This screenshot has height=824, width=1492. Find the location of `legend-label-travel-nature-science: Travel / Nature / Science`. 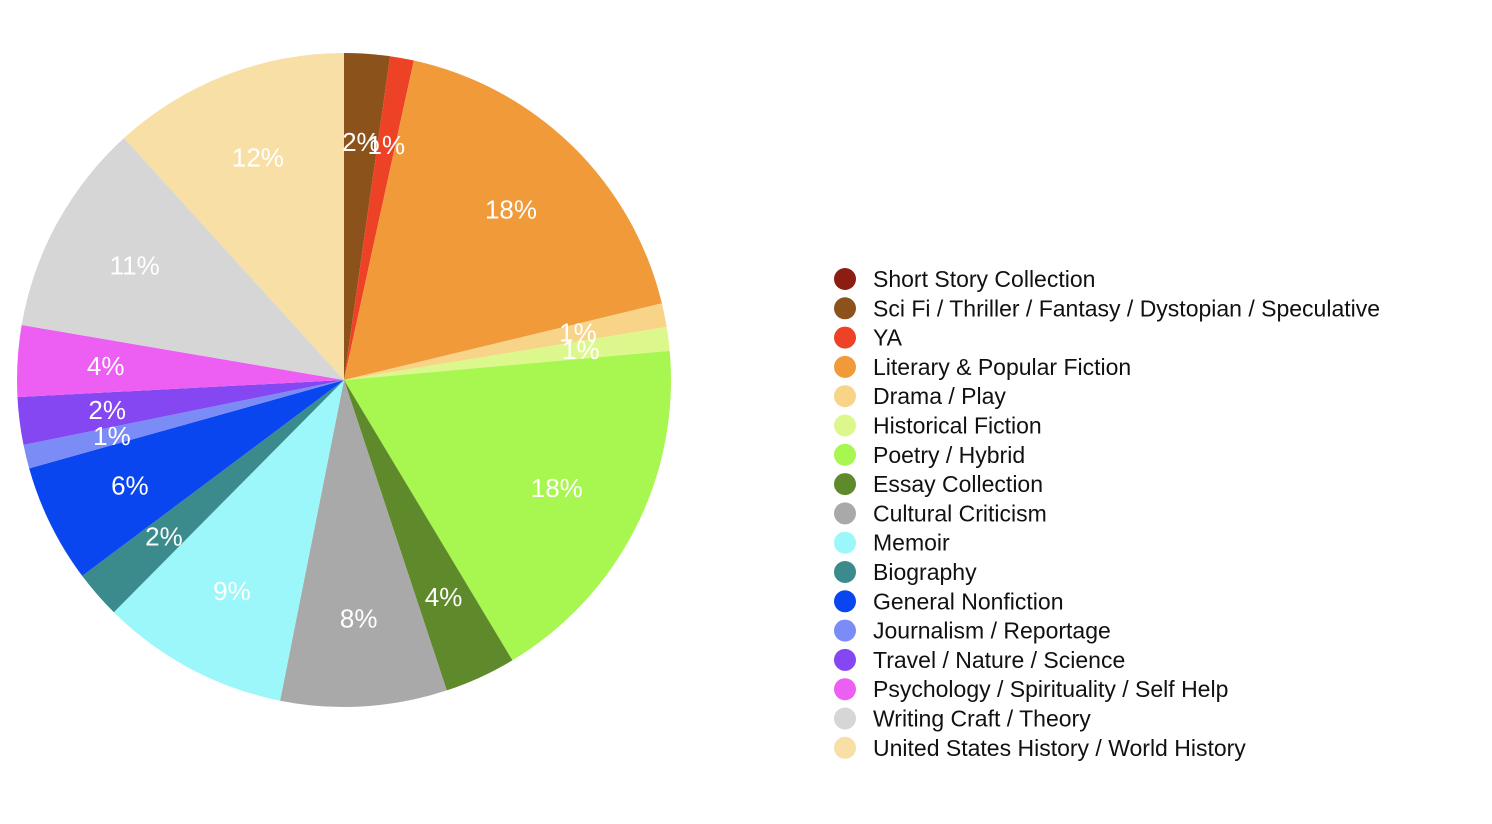

legend-label-travel-nature-science: Travel / Nature / Science is located at coordinates (999, 660).